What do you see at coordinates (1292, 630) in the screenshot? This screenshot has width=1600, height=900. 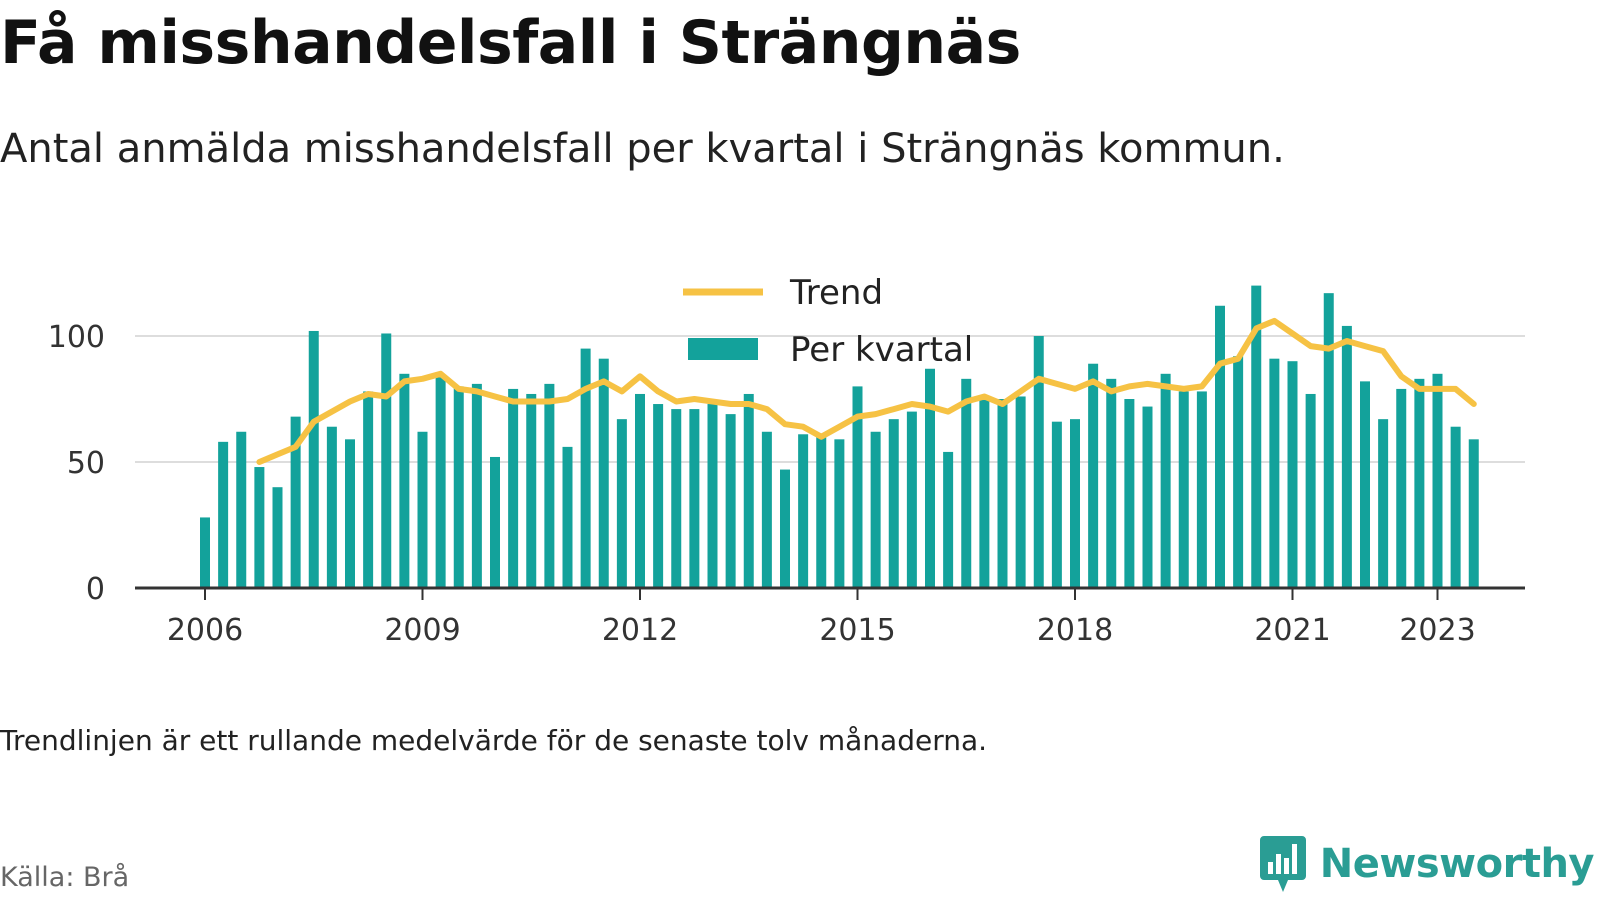 I see `x-tick-label: 2021` at bounding box center [1292, 630].